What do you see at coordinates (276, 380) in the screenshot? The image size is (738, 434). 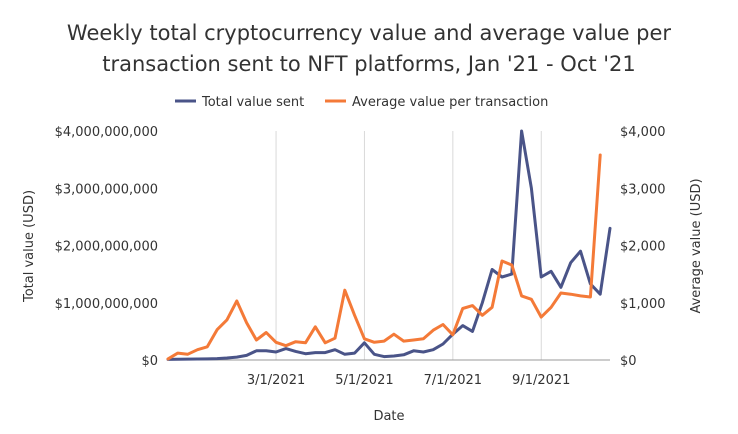 I see `x-tick-label: 3/1/2021` at bounding box center [276, 380].